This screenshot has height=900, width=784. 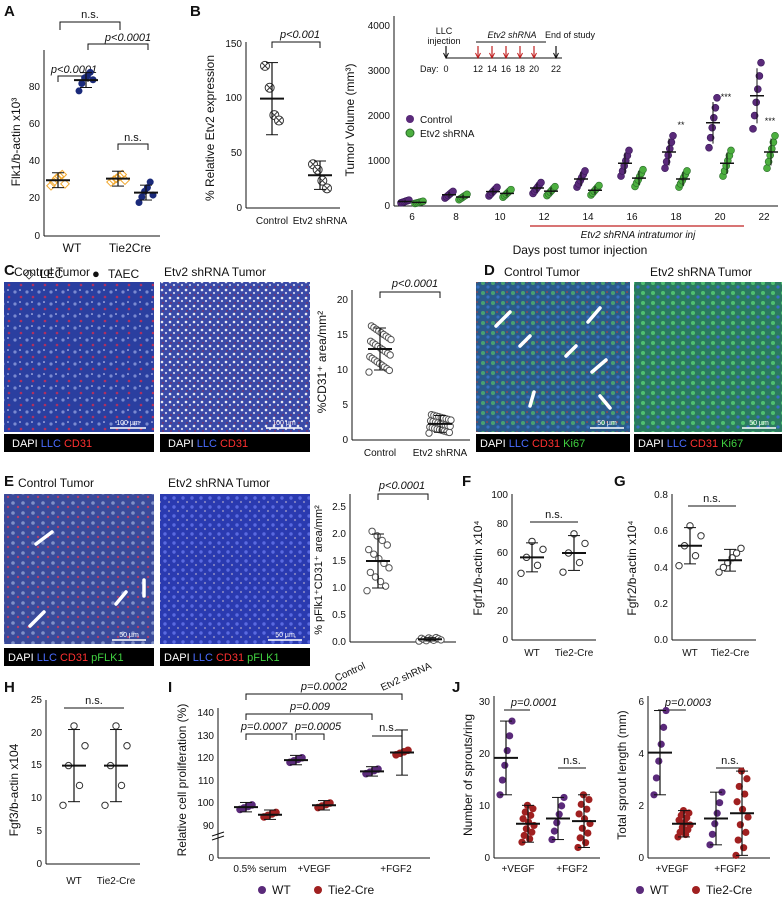 I want to click on panel-e-ylabel: % pFlk1⁺CD31⁺ area/mm², so click(x=319, y=570).